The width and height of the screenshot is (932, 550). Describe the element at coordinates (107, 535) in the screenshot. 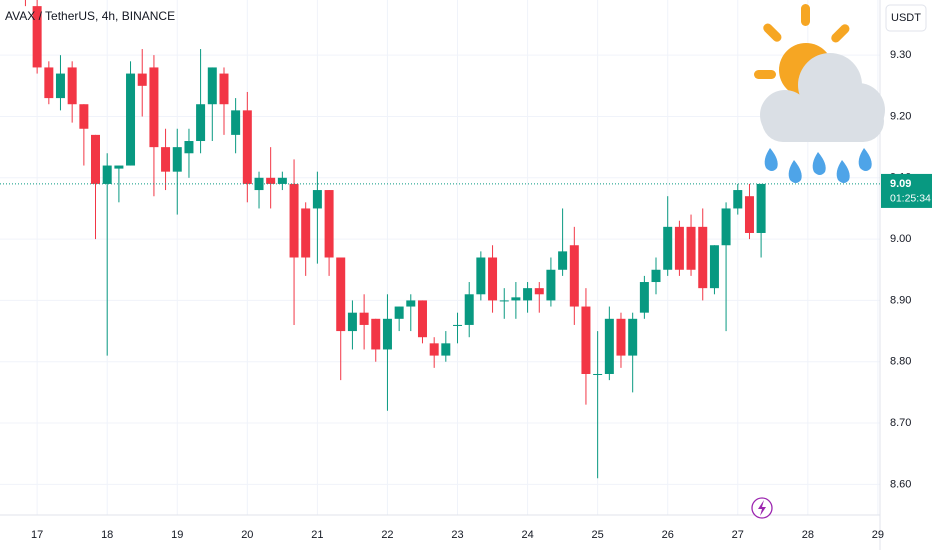

I see `x-tick-label: 18` at that location.